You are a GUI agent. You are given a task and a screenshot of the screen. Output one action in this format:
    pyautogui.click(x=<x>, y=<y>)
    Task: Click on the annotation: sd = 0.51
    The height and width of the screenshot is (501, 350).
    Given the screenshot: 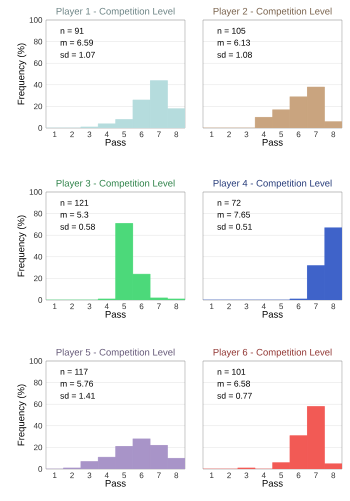 What is the action you would take?
    pyautogui.click(x=234, y=227)
    